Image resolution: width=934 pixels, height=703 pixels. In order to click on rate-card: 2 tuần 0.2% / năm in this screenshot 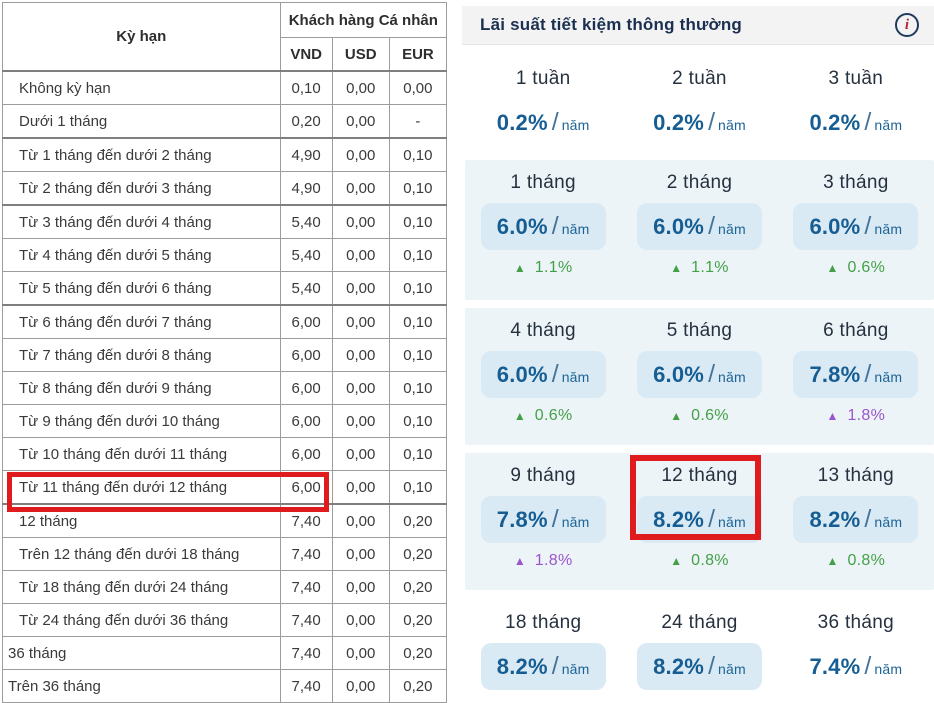, I will do `click(699, 102)`.